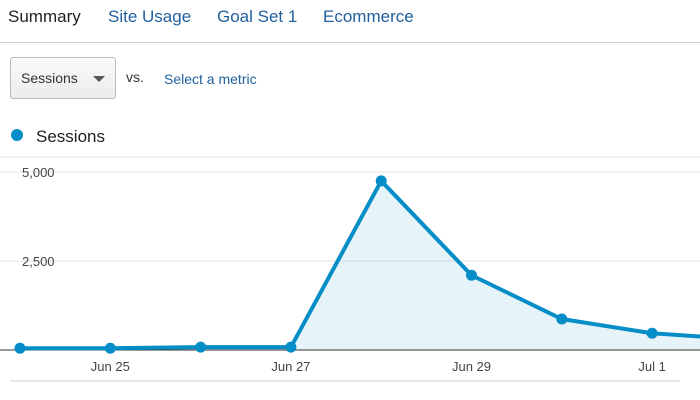 The height and width of the screenshot is (400, 700). What do you see at coordinates (38, 172) in the screenshot?
I see `y-tick-label: 5,000` at bounding box center [38, 172].